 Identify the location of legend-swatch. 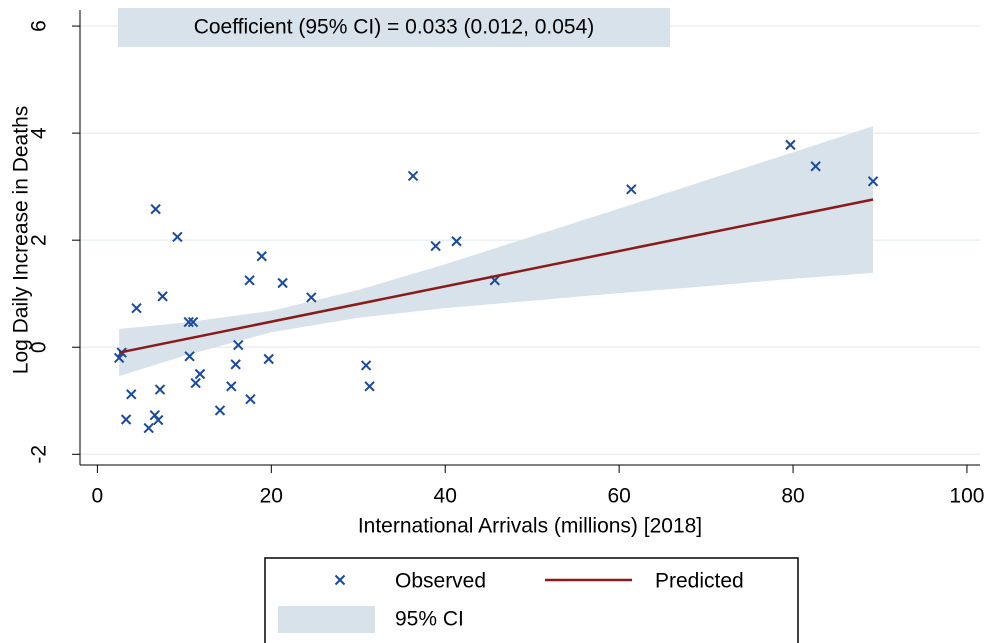
(326, 619).